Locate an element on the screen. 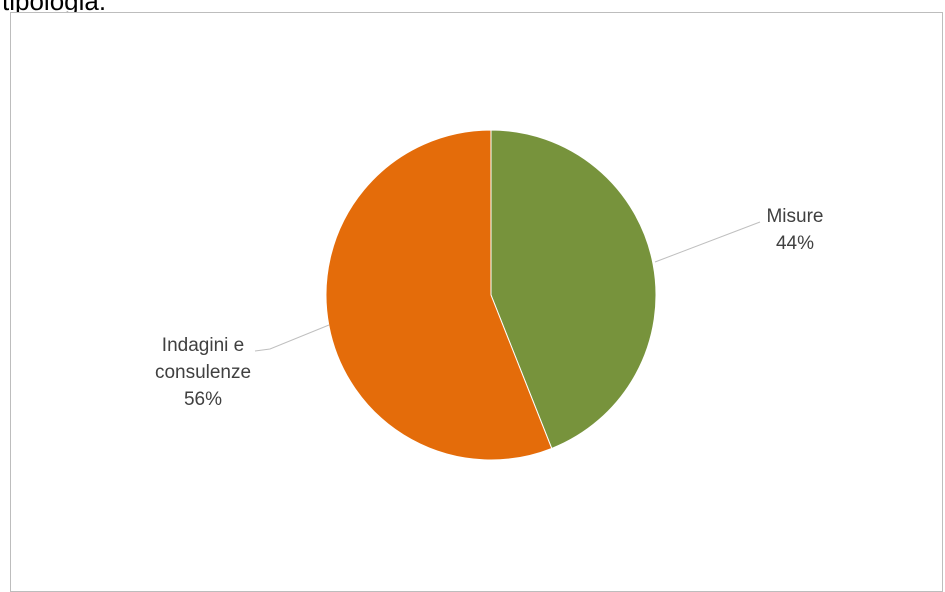  slice-label: Indagini e consulenze 56% is located at coordinates (203, 372).